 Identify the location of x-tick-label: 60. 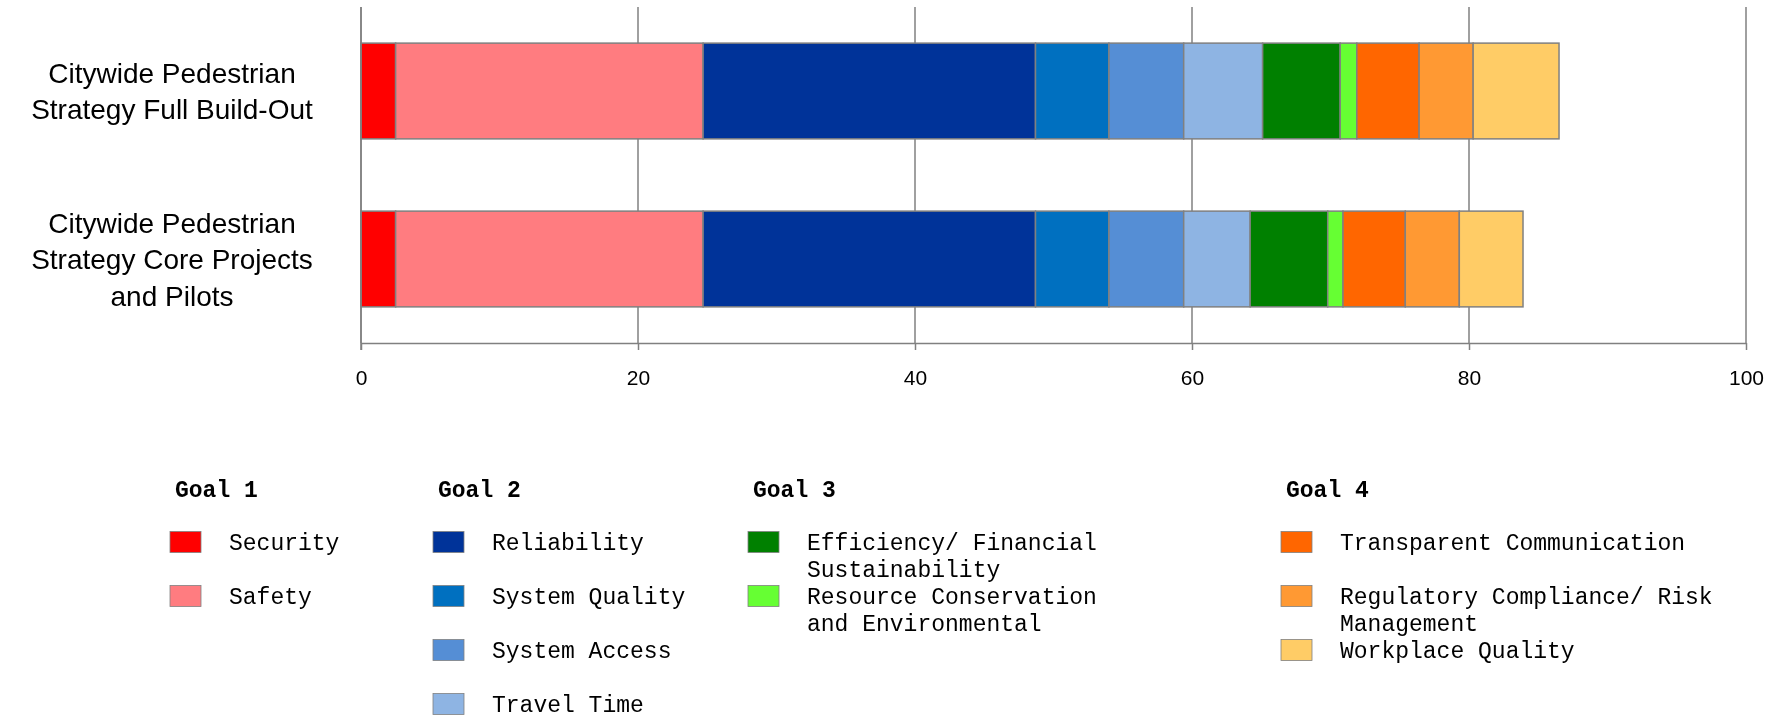
(1192, 377).